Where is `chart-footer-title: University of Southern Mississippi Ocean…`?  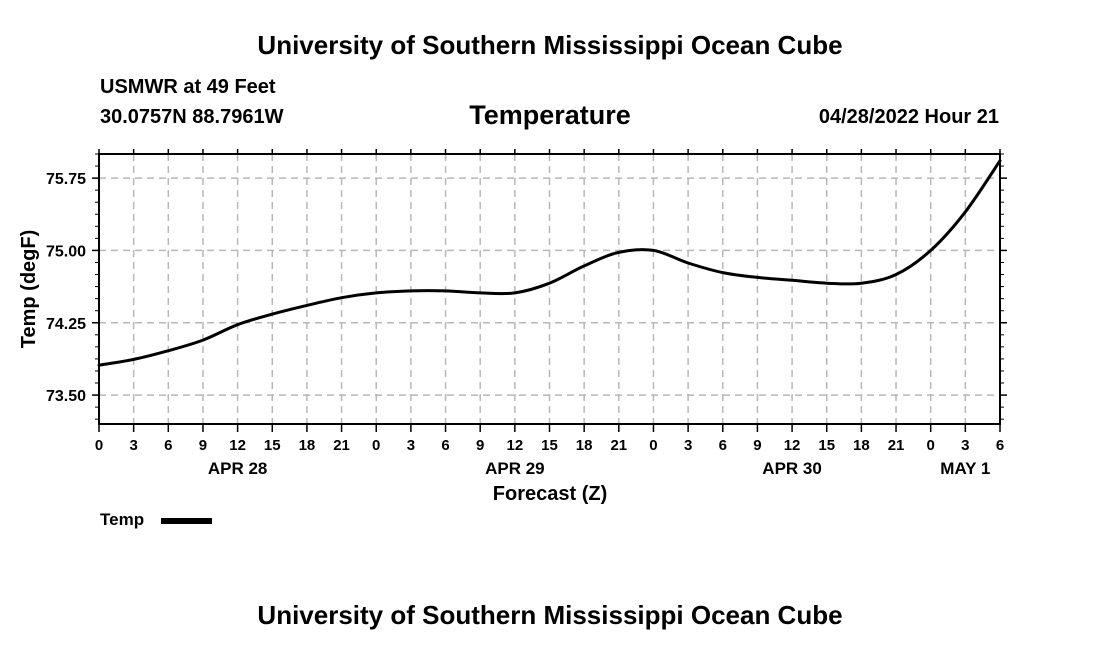 chart-footer-title: University of Southern Mississippi Ocean… is located at coordinates (550, 615).